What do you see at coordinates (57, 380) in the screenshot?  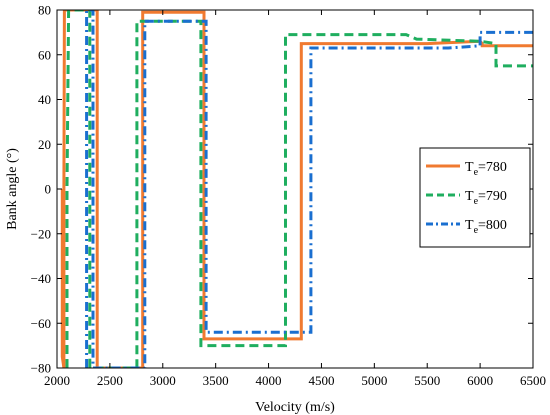 I see `x-tick-label: 2000` at bounding box center [57, 380].